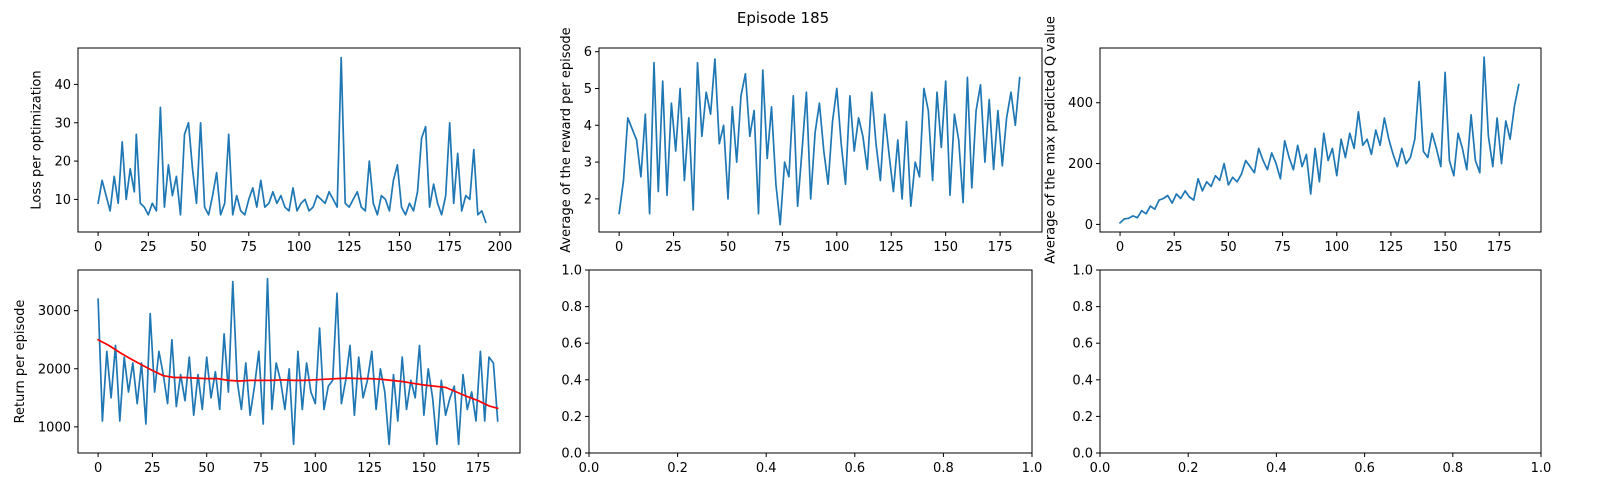 The width and height of the screenshot is (1600, 500). What do you see at coordinates (299, 247) in the screenshot?
I see `loss-x-tick-label: 100` at bounding box center [299, 247].